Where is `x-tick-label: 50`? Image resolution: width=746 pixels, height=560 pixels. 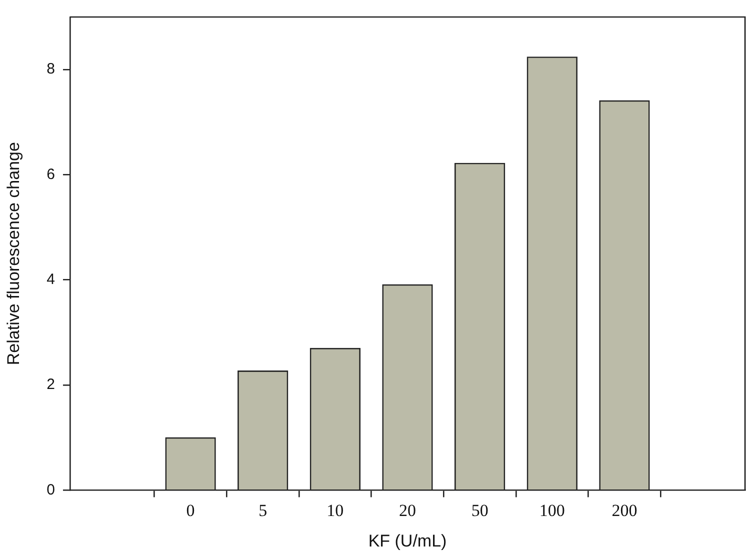
x-tick-label: 50 is located at coordinates (479, 510).